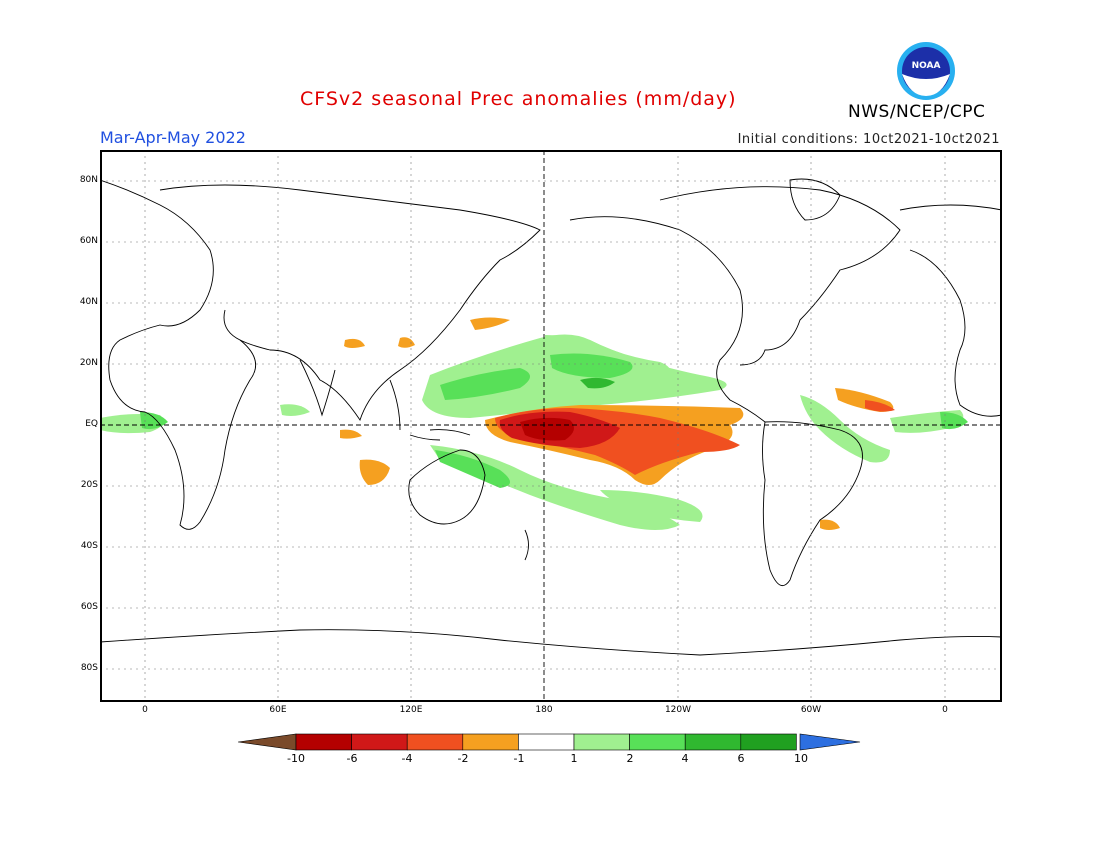 The height and width of the screenshot is (850, 1100). Describe the element at coordinates (868, 139) in the screenshot. I see `initial-conditions-label: Initial conditions: 10ct2021-10ct2021` at that location.